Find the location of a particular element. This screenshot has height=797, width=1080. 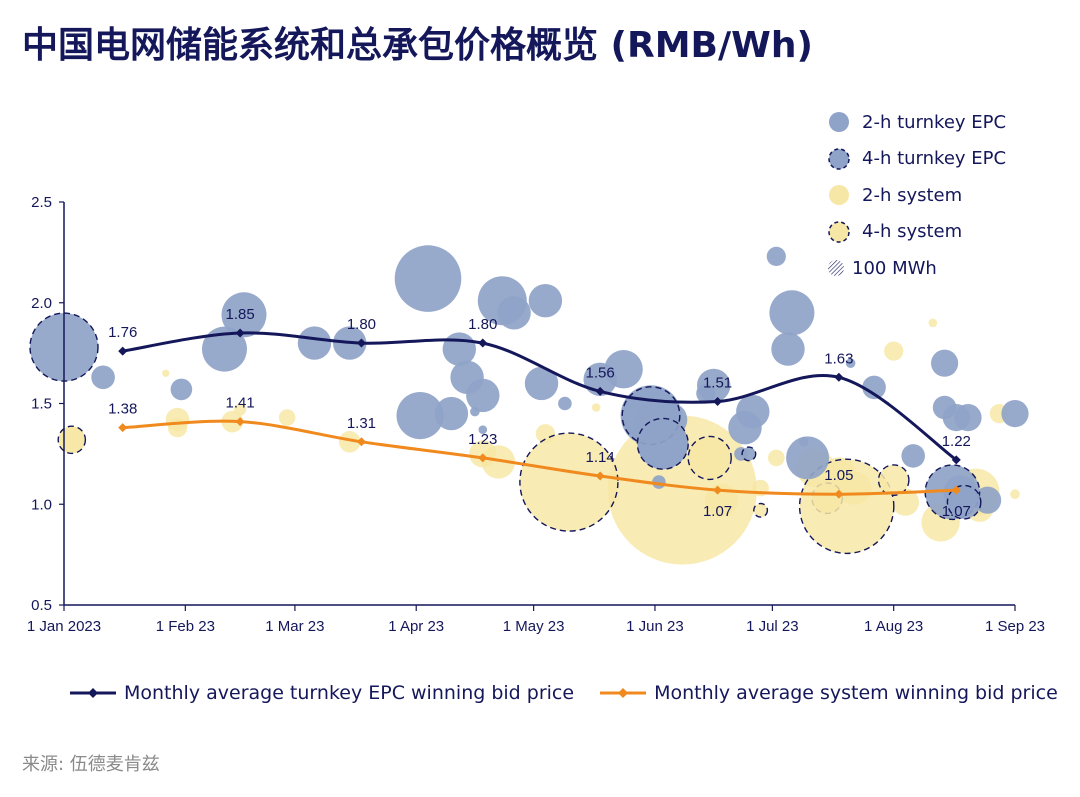

x-tick-label: 1 Jun 23 is located at coordinates (655, 626).